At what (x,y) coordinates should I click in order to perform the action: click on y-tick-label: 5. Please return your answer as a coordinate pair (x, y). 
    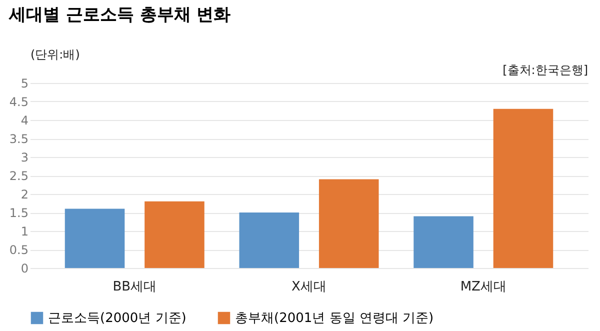
    Looking at the image, I should click on (24, 83).